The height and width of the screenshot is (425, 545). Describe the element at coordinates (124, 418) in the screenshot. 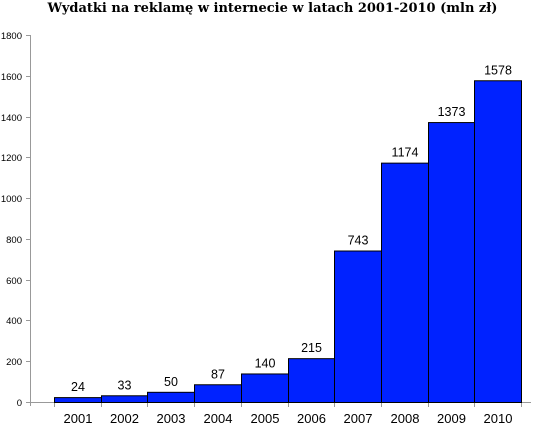

I see `x-tick-label-2002: 2002` at that location.